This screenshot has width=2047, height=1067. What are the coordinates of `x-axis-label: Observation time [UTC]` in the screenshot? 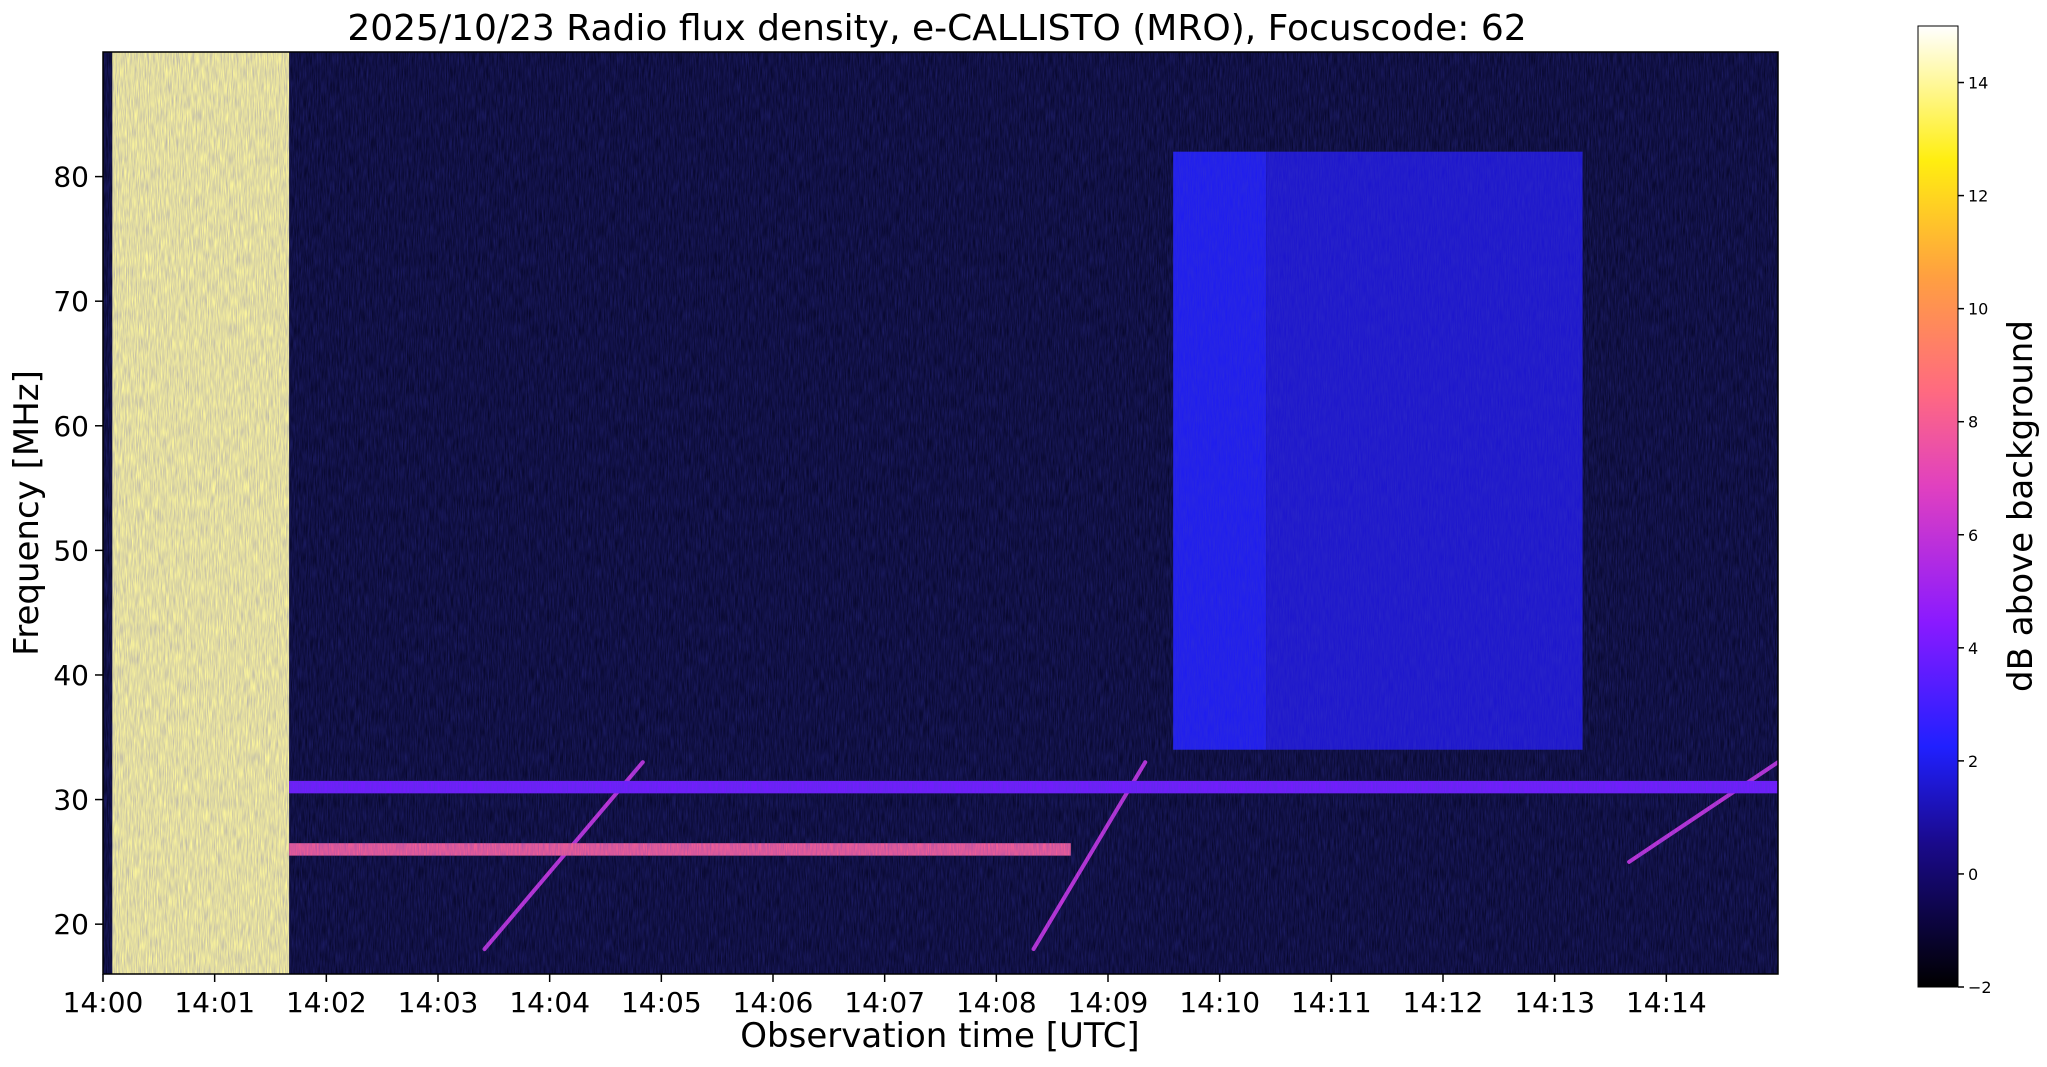 It's located at (939, 1036).